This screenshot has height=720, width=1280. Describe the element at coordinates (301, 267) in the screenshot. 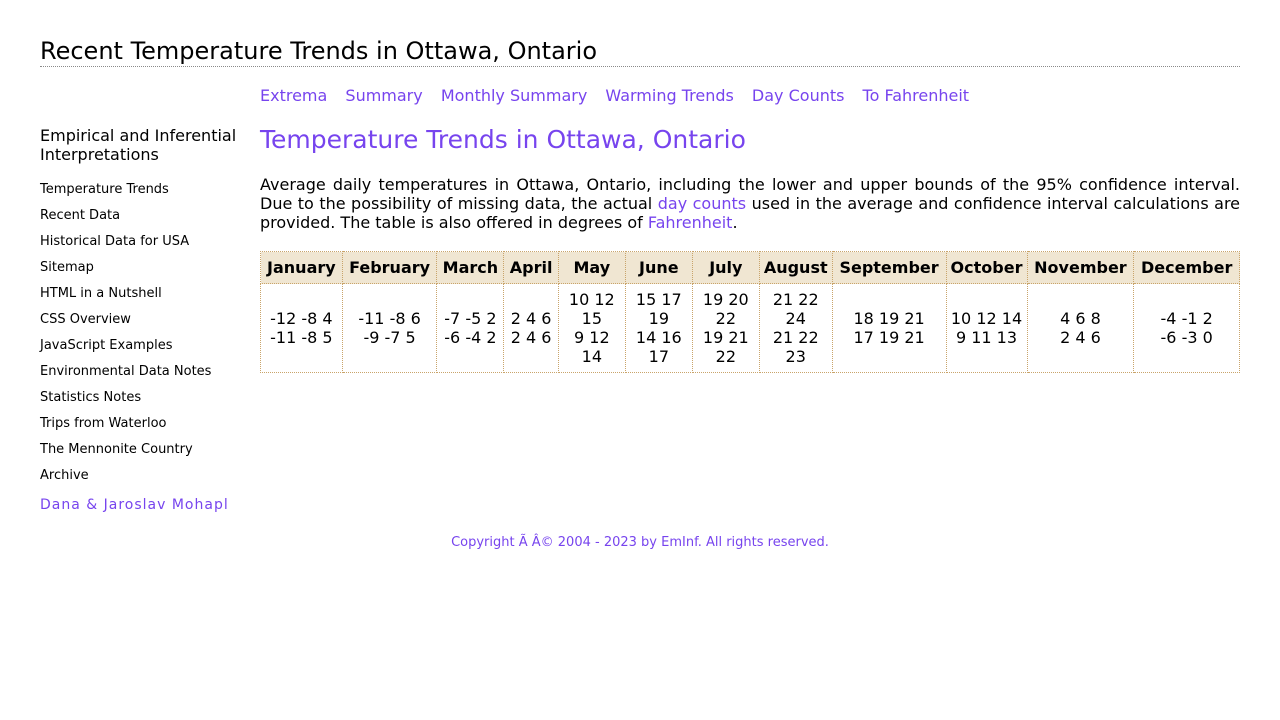

I see `header-january: January` at that location.